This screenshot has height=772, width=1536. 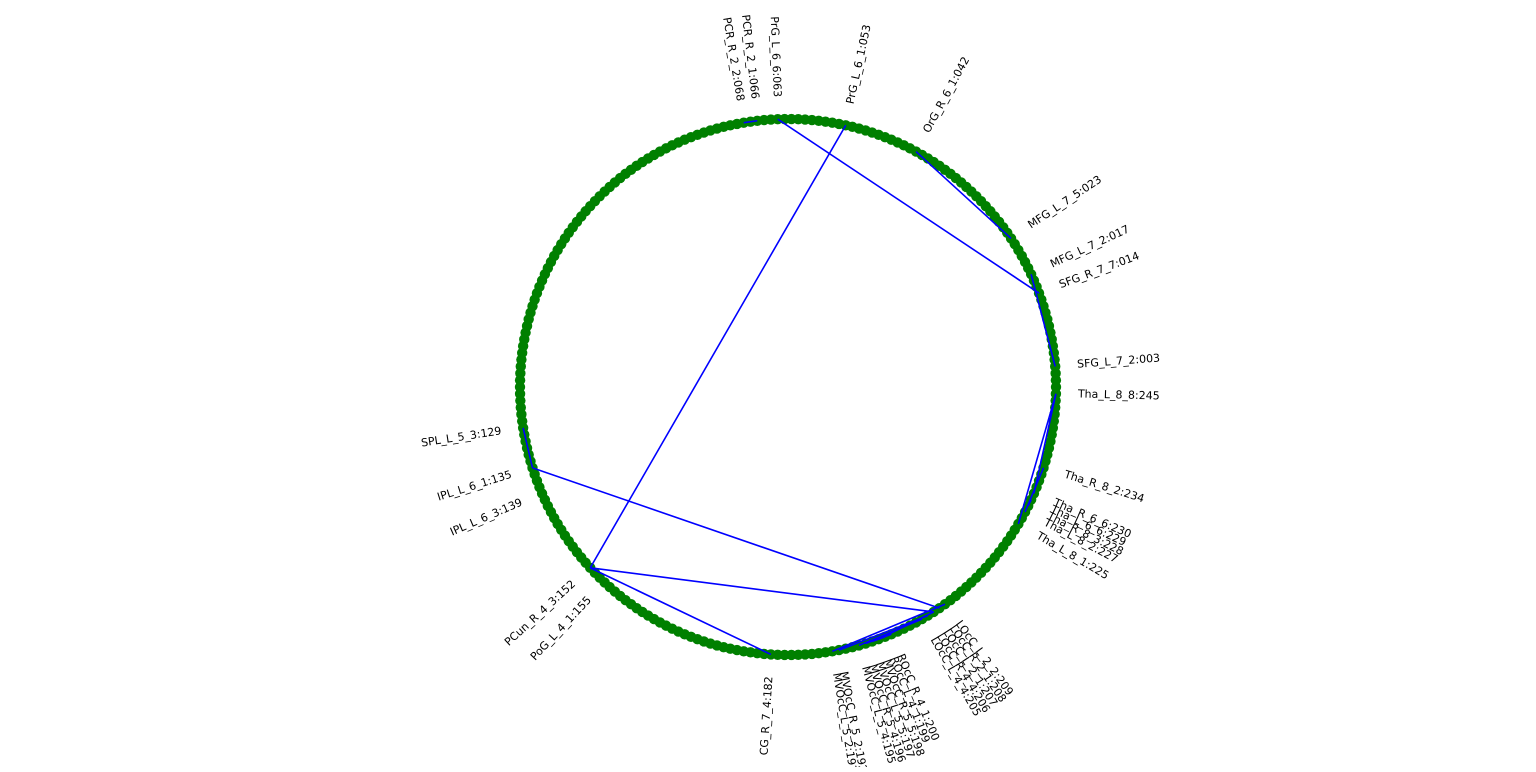 I want to click on node-label: OrG_R_6_1:042, so click(x=946, y=95).